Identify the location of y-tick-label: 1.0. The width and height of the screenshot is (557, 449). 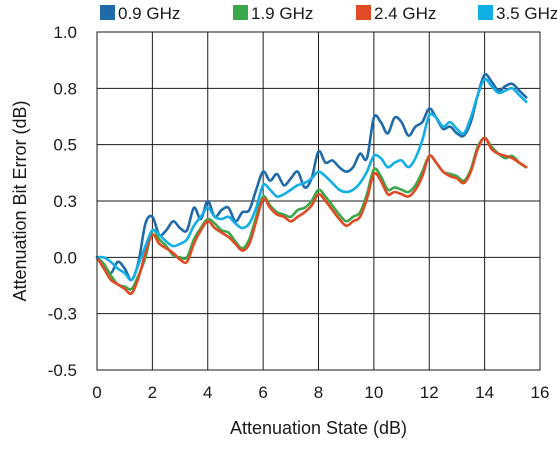
(65, 32).